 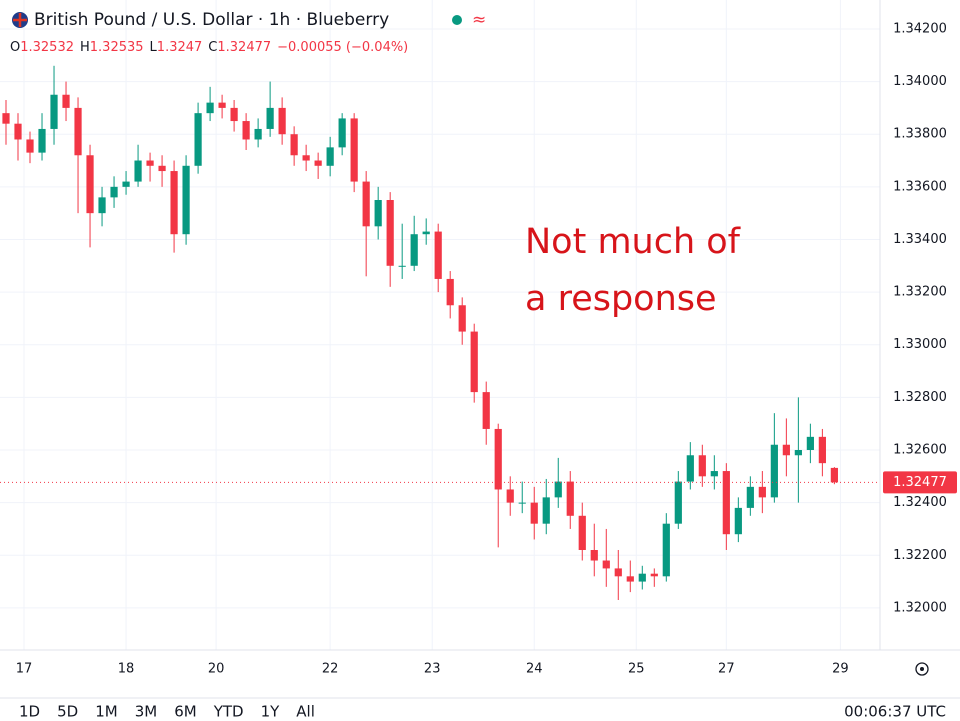 I want to click on ohlc-key: O, so click(x=15, y=47).